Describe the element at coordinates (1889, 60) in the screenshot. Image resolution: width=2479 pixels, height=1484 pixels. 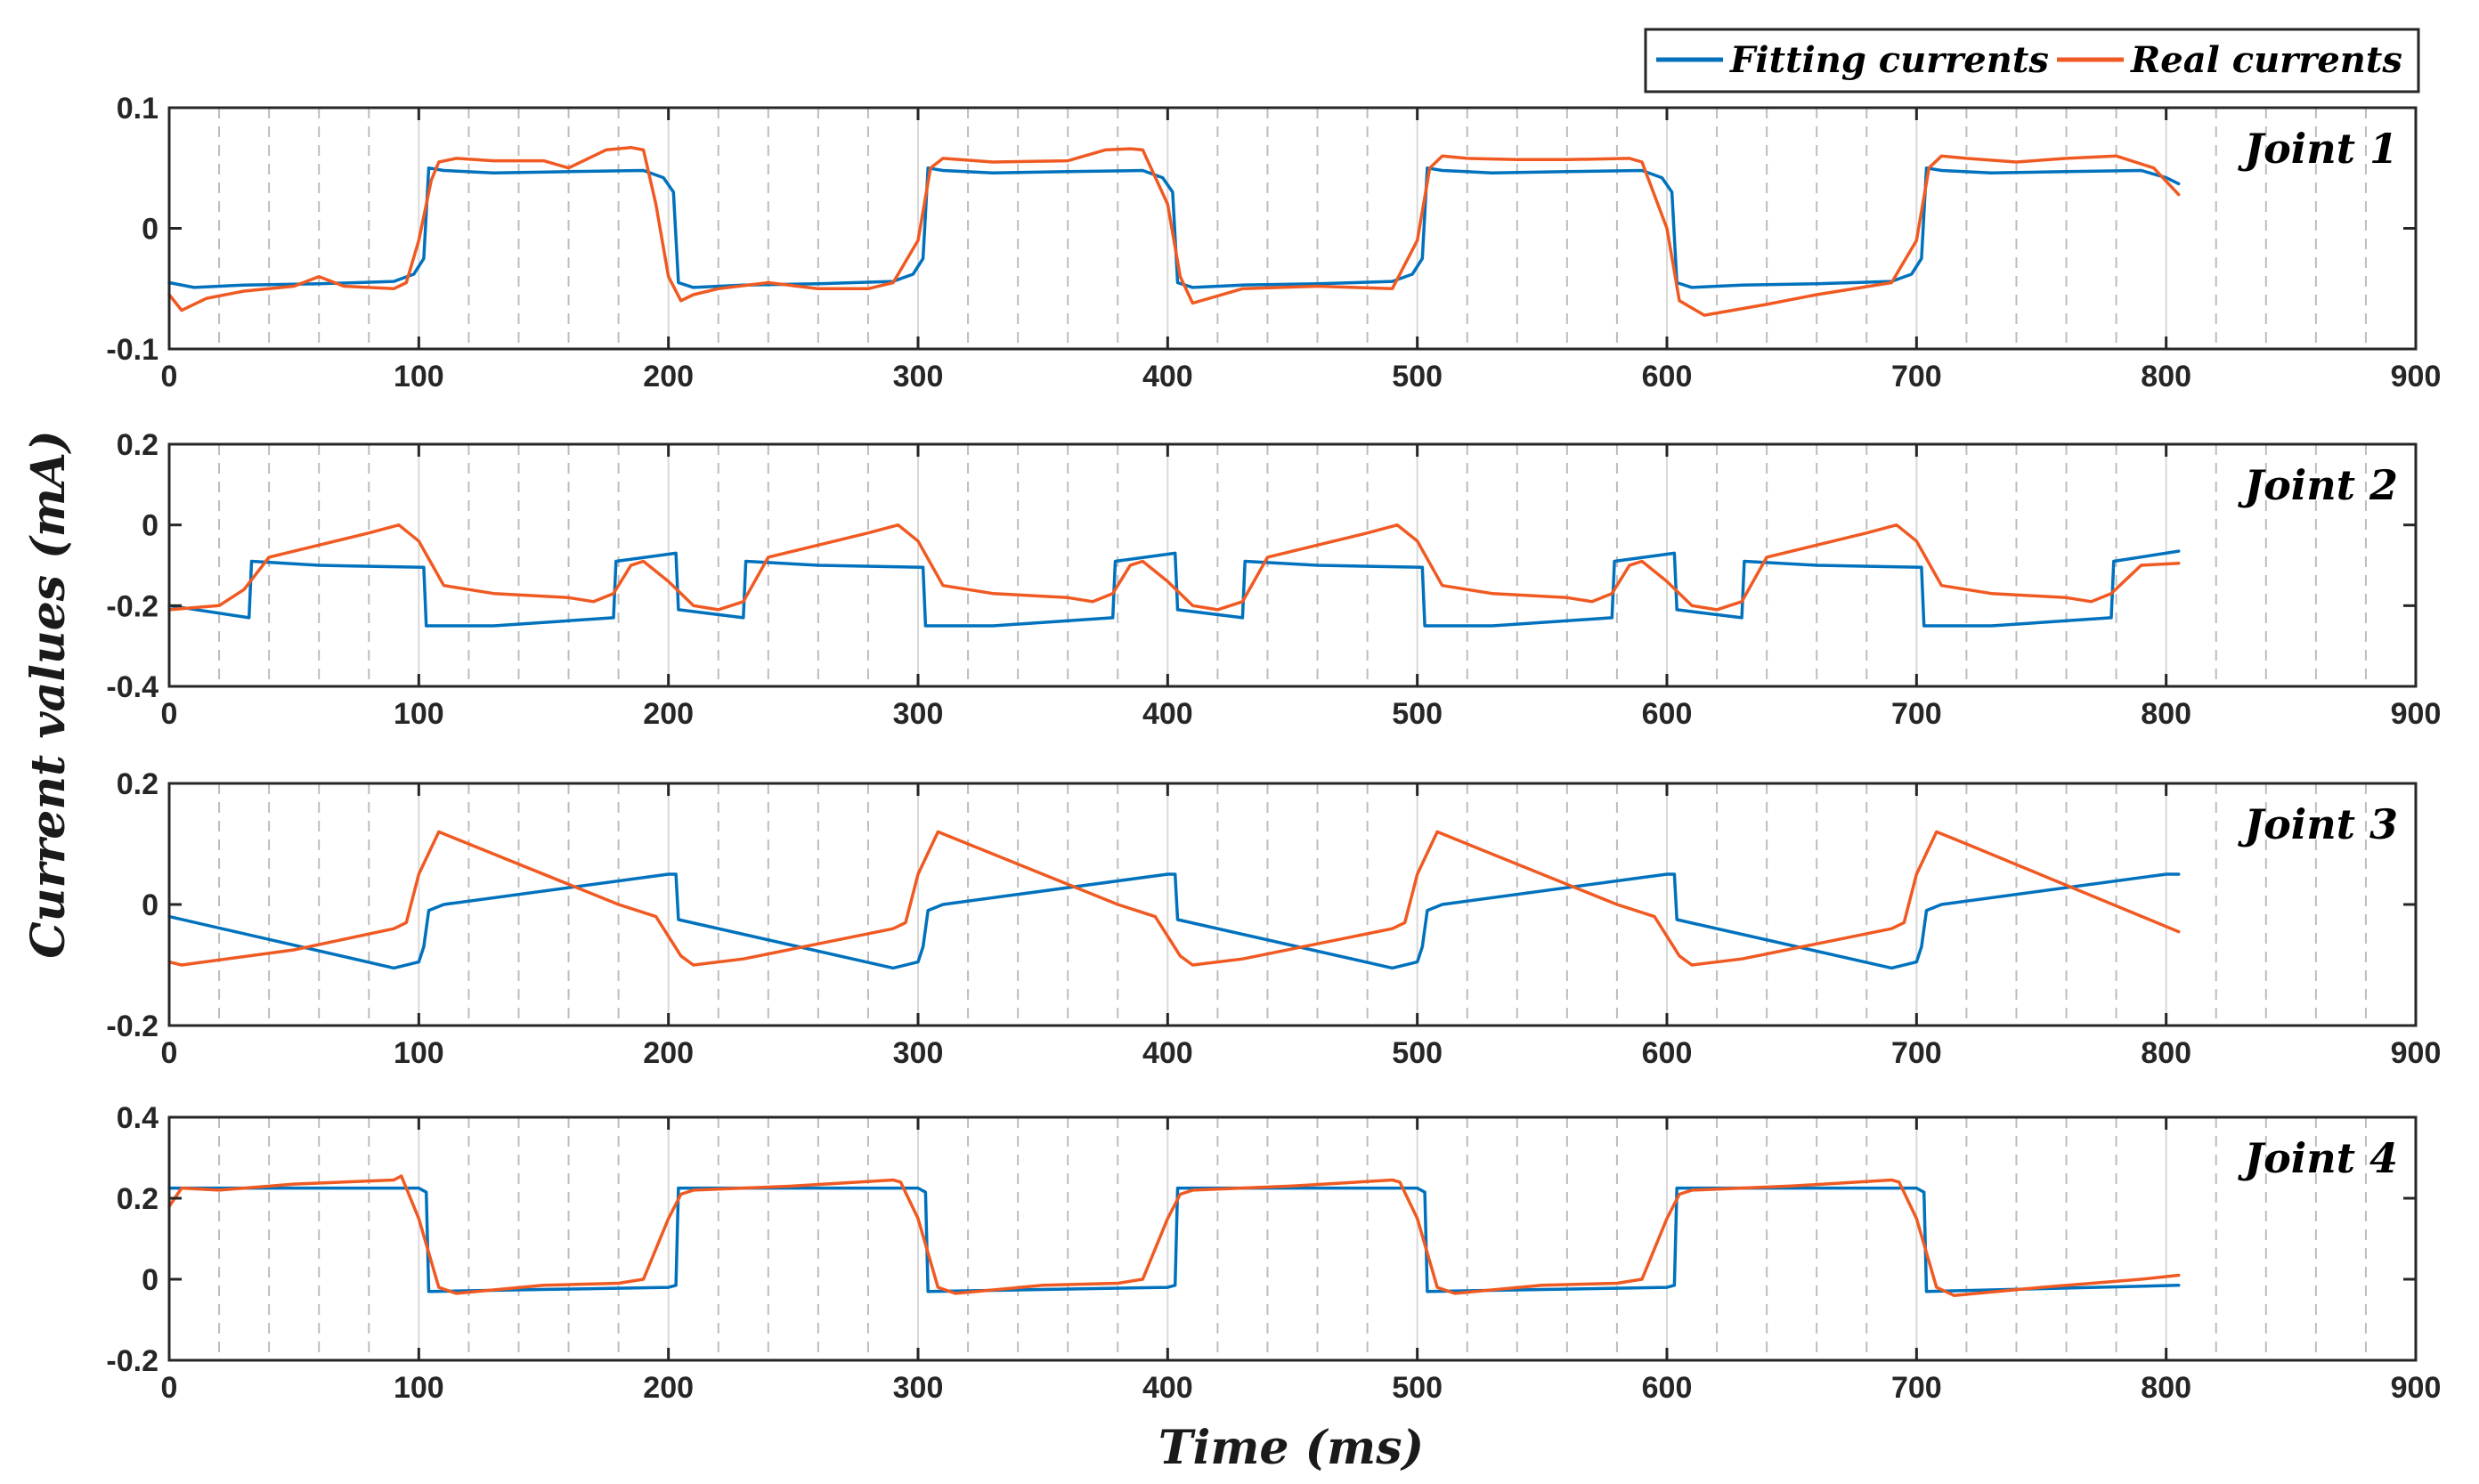
I see `legend-label-fitting: Fitting currents` at that location.